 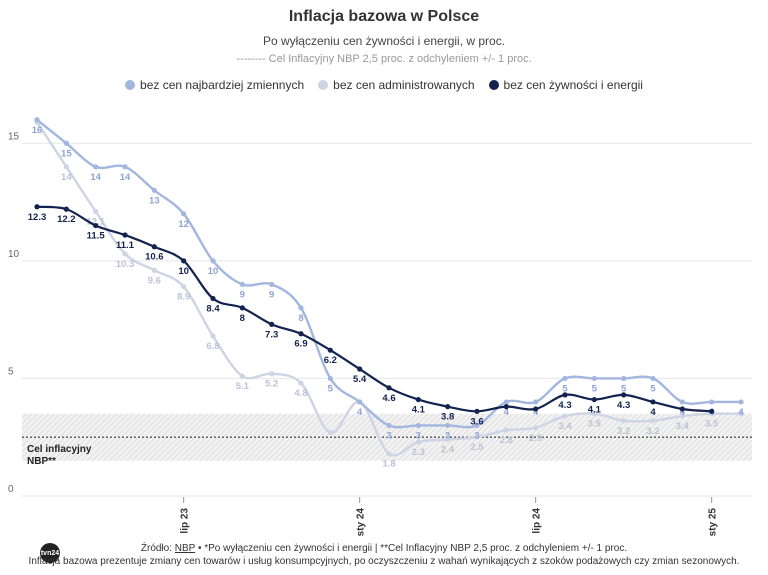 I want to click on data-label-series-1: 13, so click(x=154, y=200).